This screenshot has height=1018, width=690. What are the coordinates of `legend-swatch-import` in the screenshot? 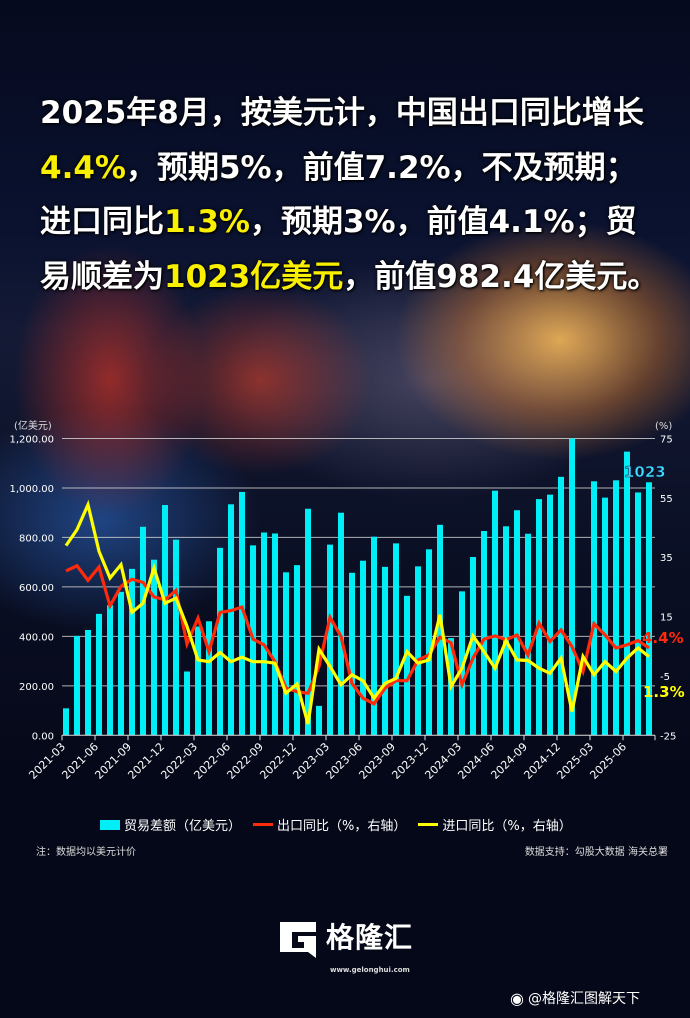 It's located at (428, 824).